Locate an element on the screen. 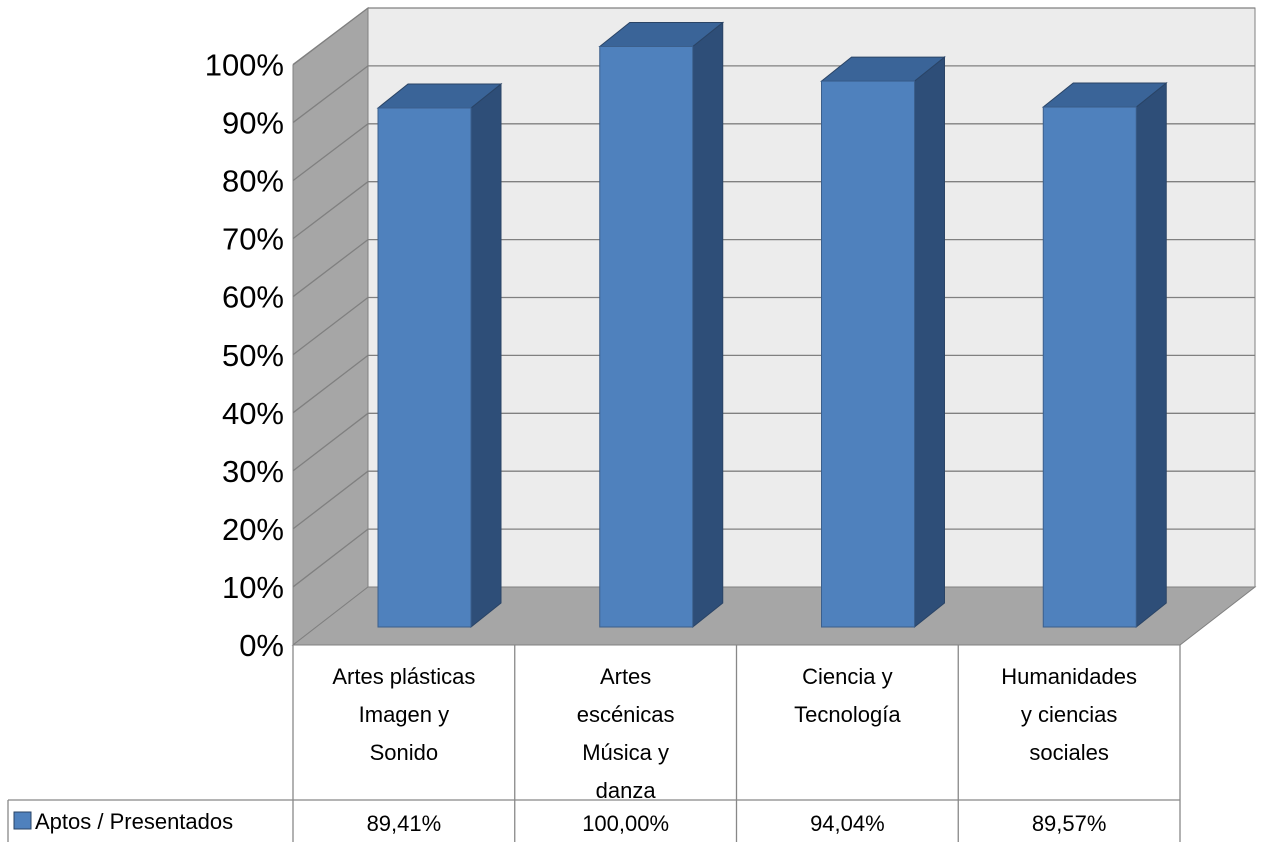 This screenshot has height=847, width=1261. legend-label: Aptos / Presentados is located at coordinates (134, 821).